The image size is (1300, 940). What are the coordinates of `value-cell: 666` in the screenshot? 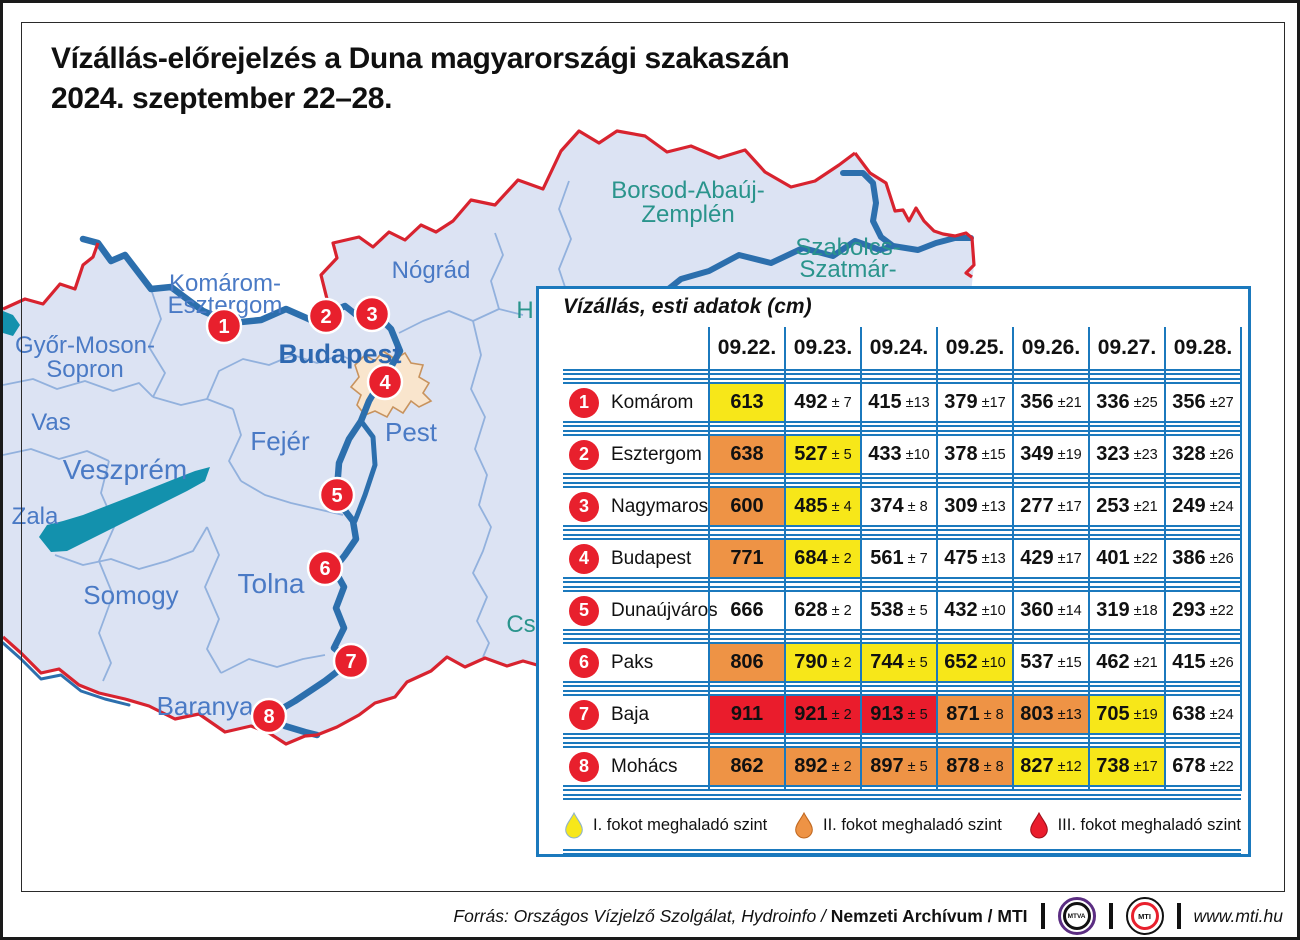 It's located at (747, 610).